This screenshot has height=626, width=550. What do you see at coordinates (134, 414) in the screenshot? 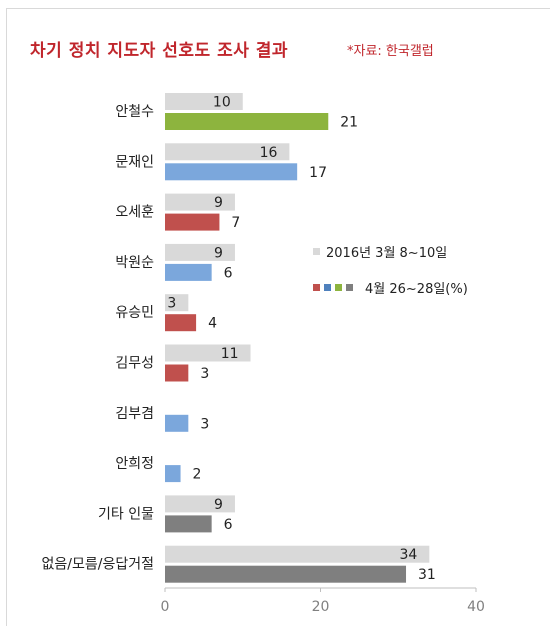
I see `category-label: 김부겸` at bounding box center [134, 414].